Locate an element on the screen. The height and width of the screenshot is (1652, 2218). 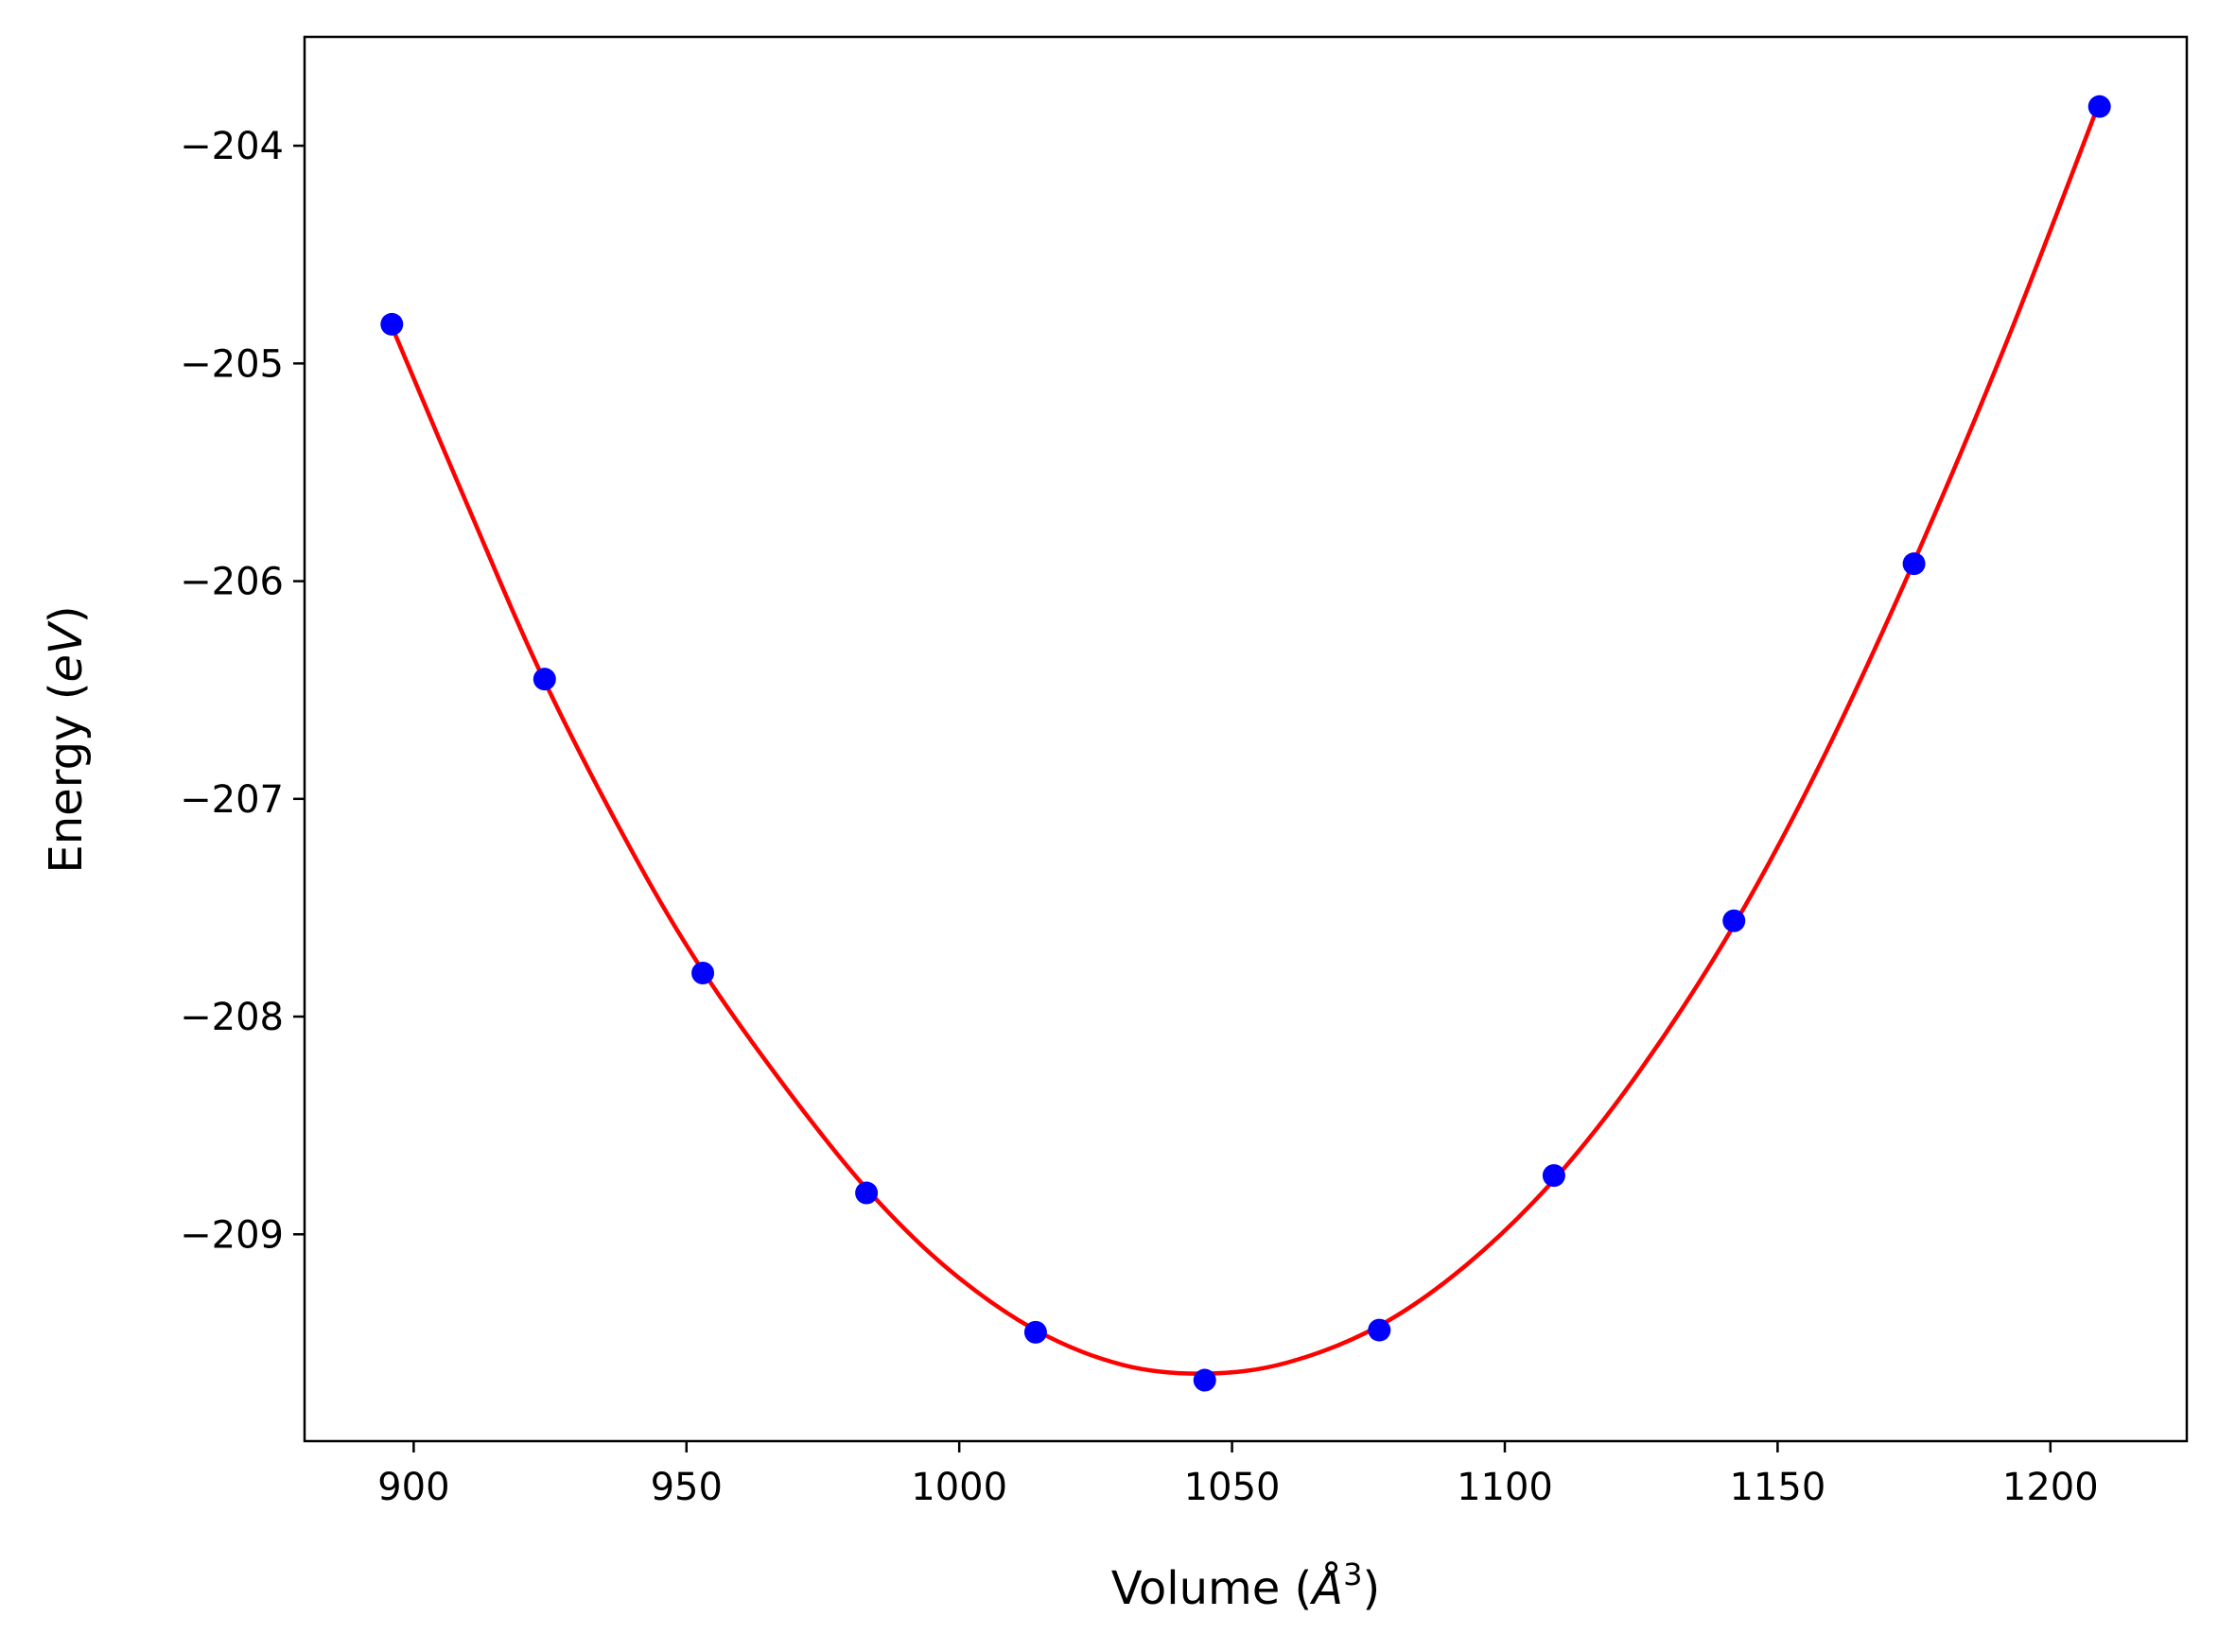
x-tick-label: 1200 is located at coordinates (2050, 1488).